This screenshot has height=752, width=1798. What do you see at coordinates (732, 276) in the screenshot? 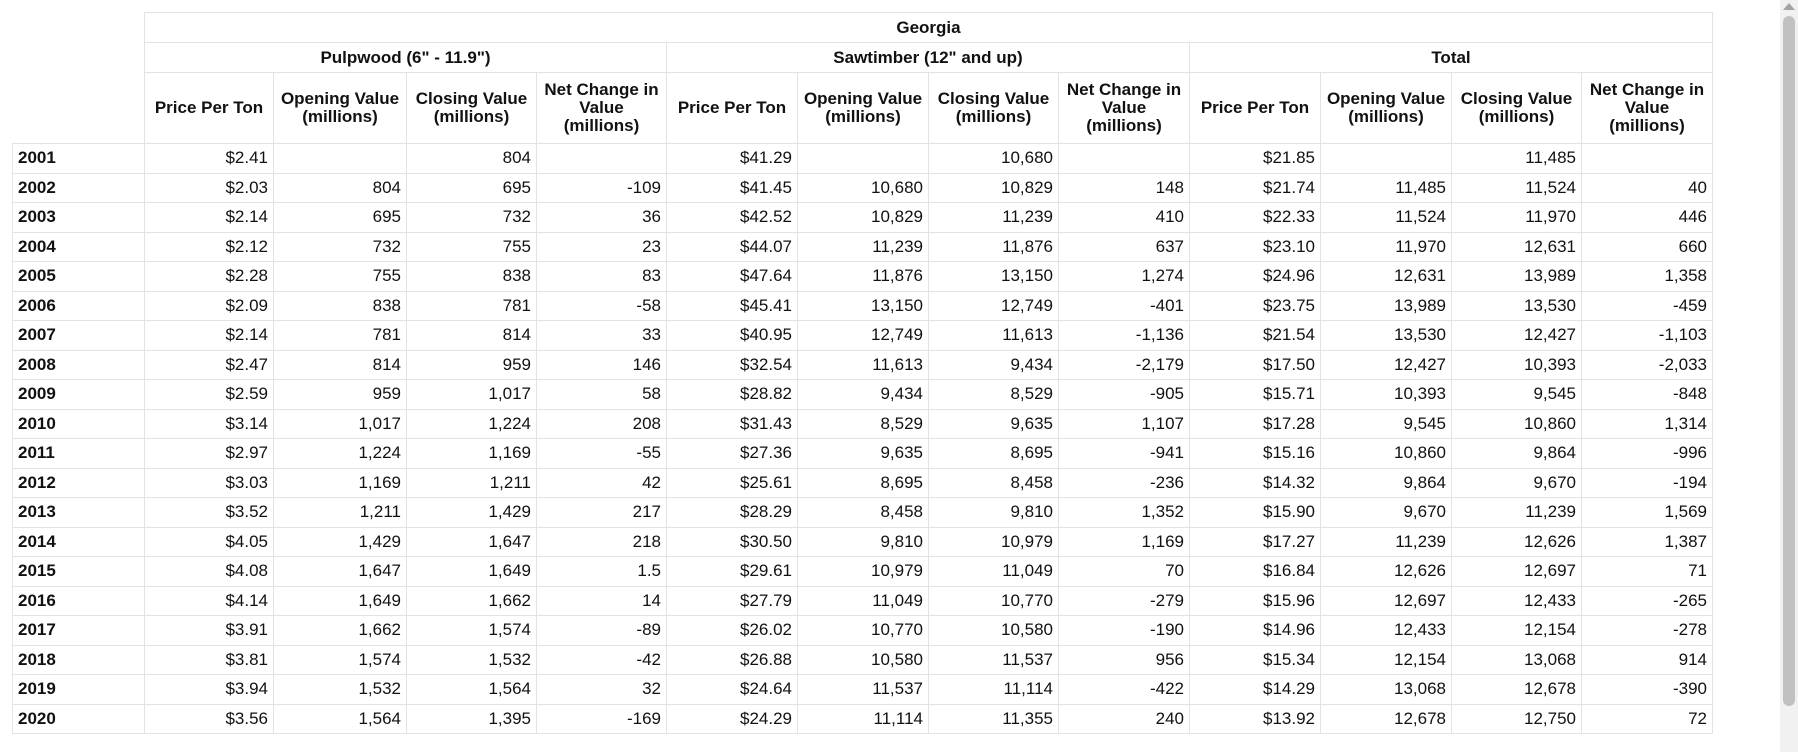
I see `value-cell: $47.64` at bounding box center [732, 276].